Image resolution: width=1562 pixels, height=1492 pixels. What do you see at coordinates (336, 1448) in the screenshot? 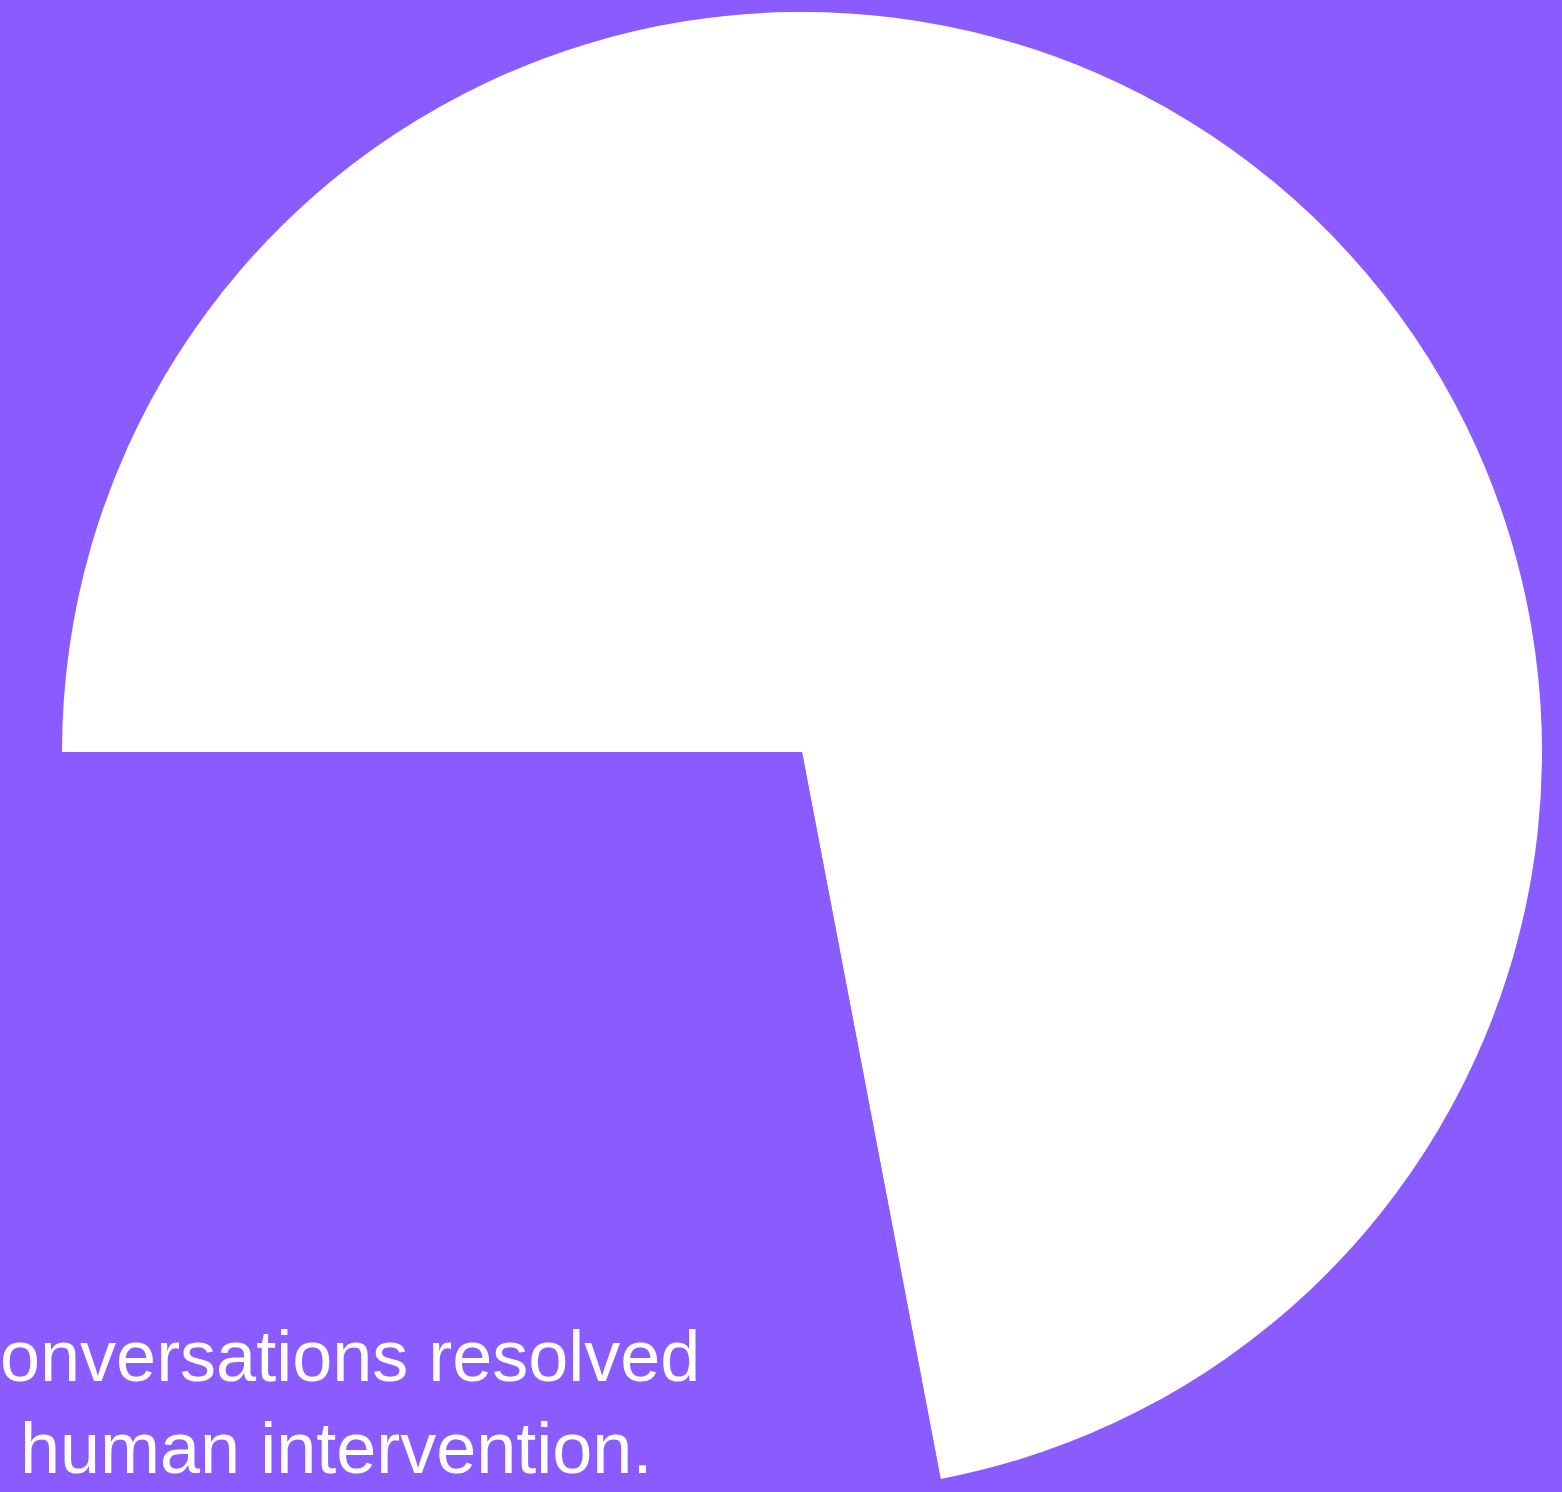
I see `text: human intervention.` at bounding box center [336, 1448].